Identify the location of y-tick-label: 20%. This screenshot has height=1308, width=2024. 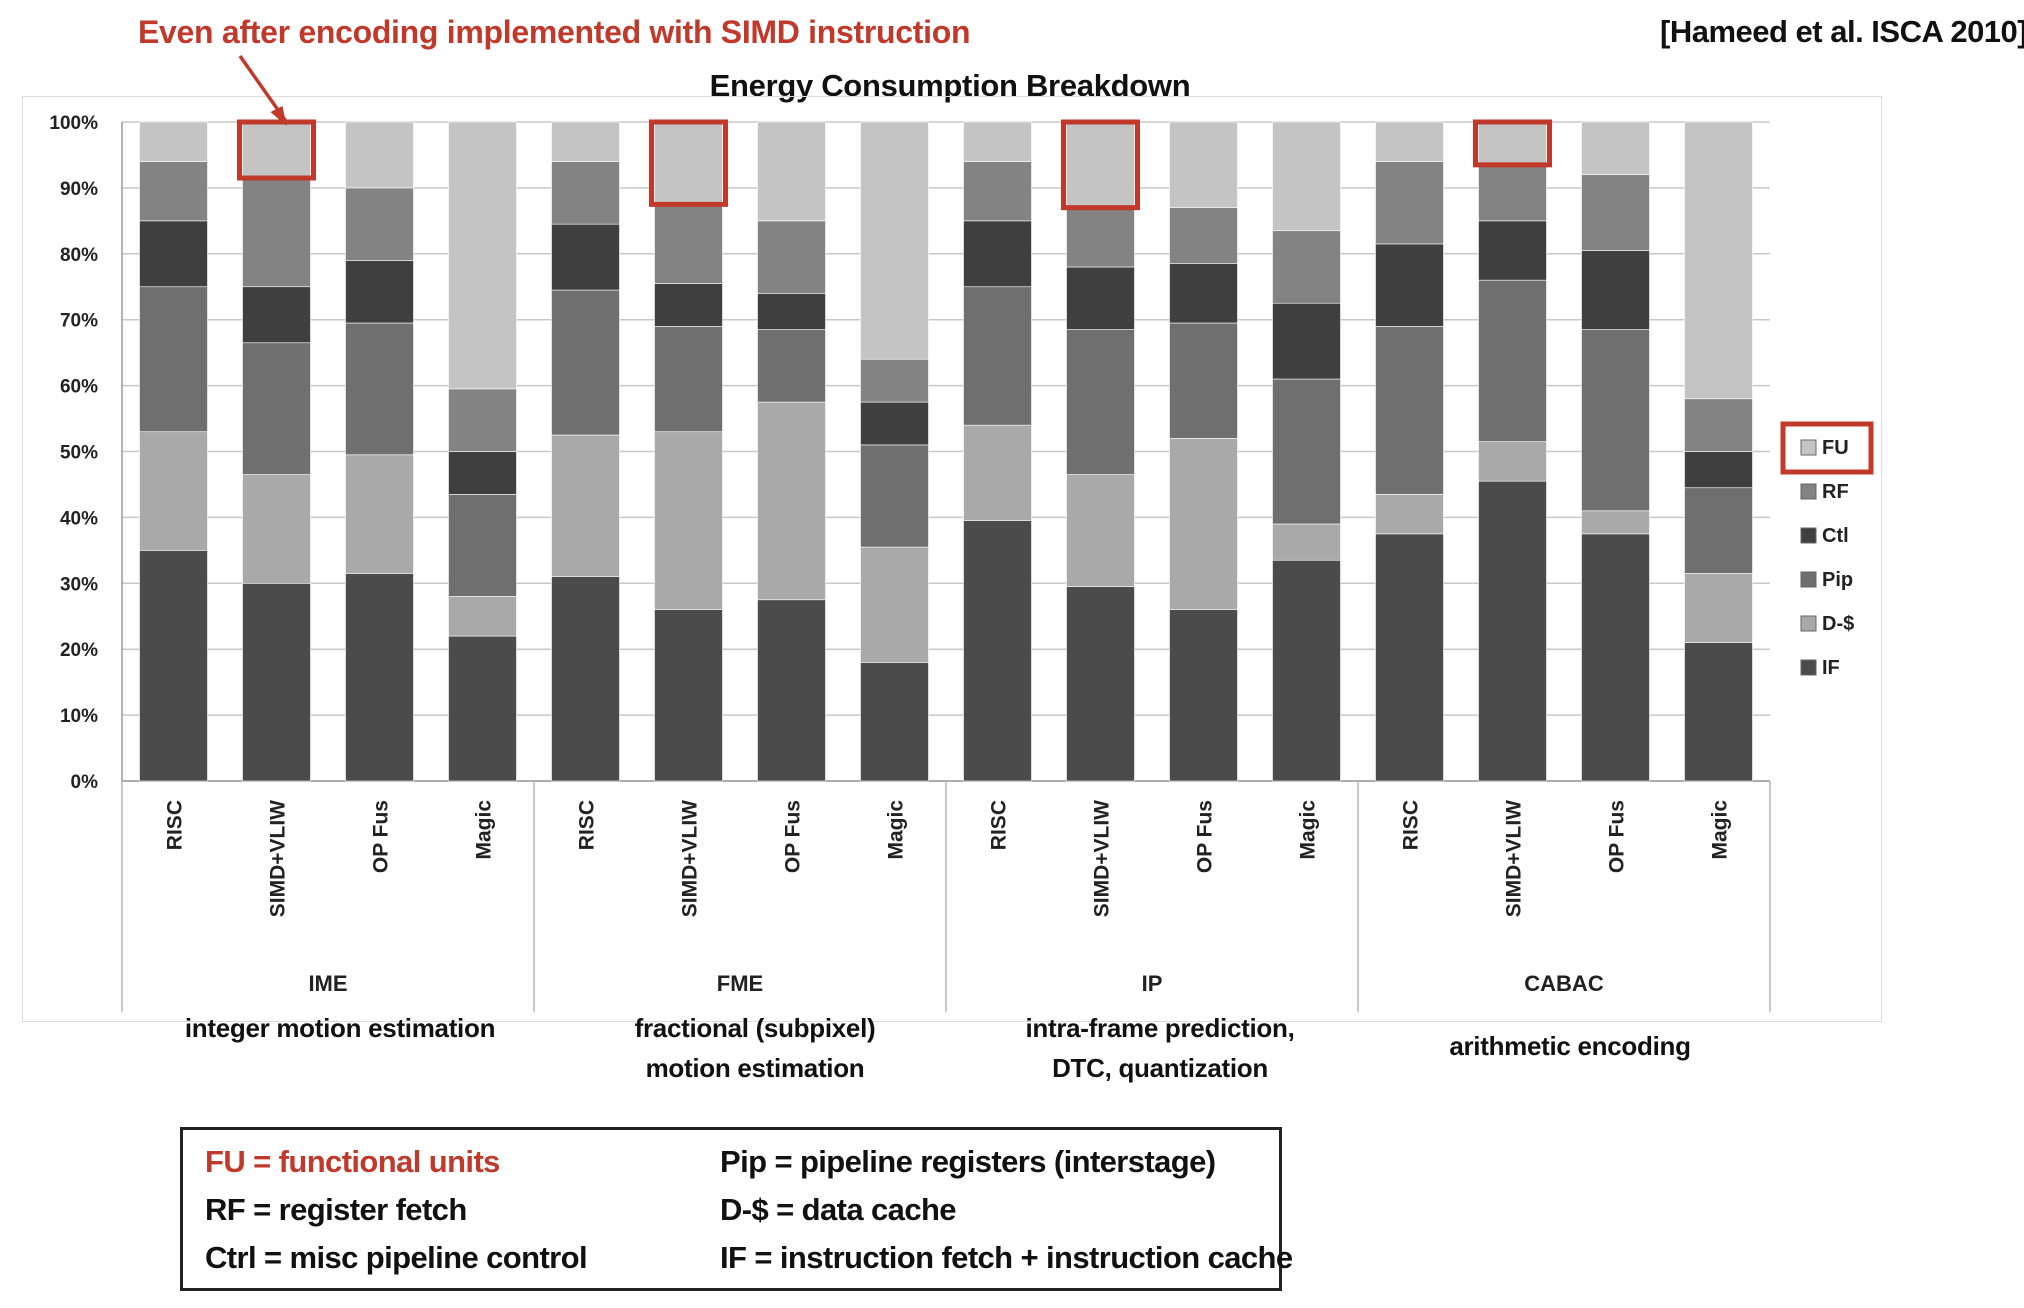
(79, 650).